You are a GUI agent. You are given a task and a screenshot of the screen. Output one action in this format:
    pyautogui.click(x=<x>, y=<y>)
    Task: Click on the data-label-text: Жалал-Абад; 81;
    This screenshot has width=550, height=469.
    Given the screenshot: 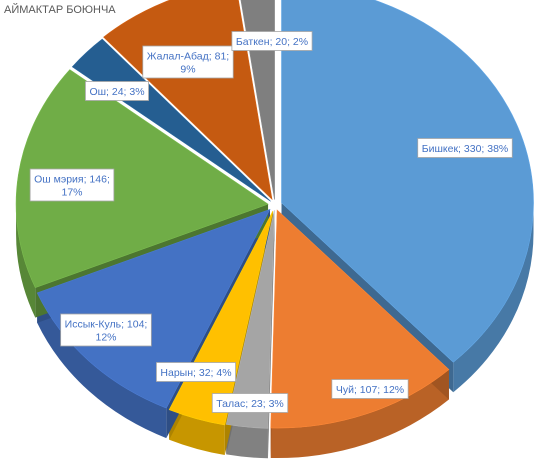 What is the action you would take?
    pyautogui.click(x=188, y=57)
    